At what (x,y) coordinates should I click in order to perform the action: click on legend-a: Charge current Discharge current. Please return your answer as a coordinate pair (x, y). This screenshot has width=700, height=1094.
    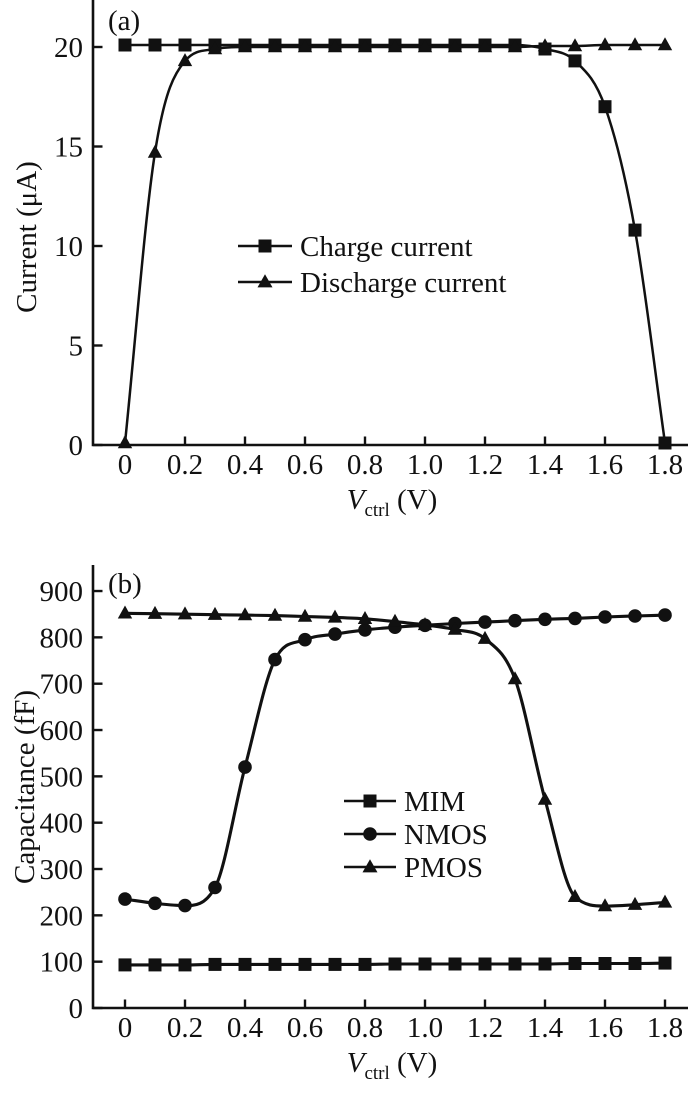
    Looking at the image, I should click on (372, 265).